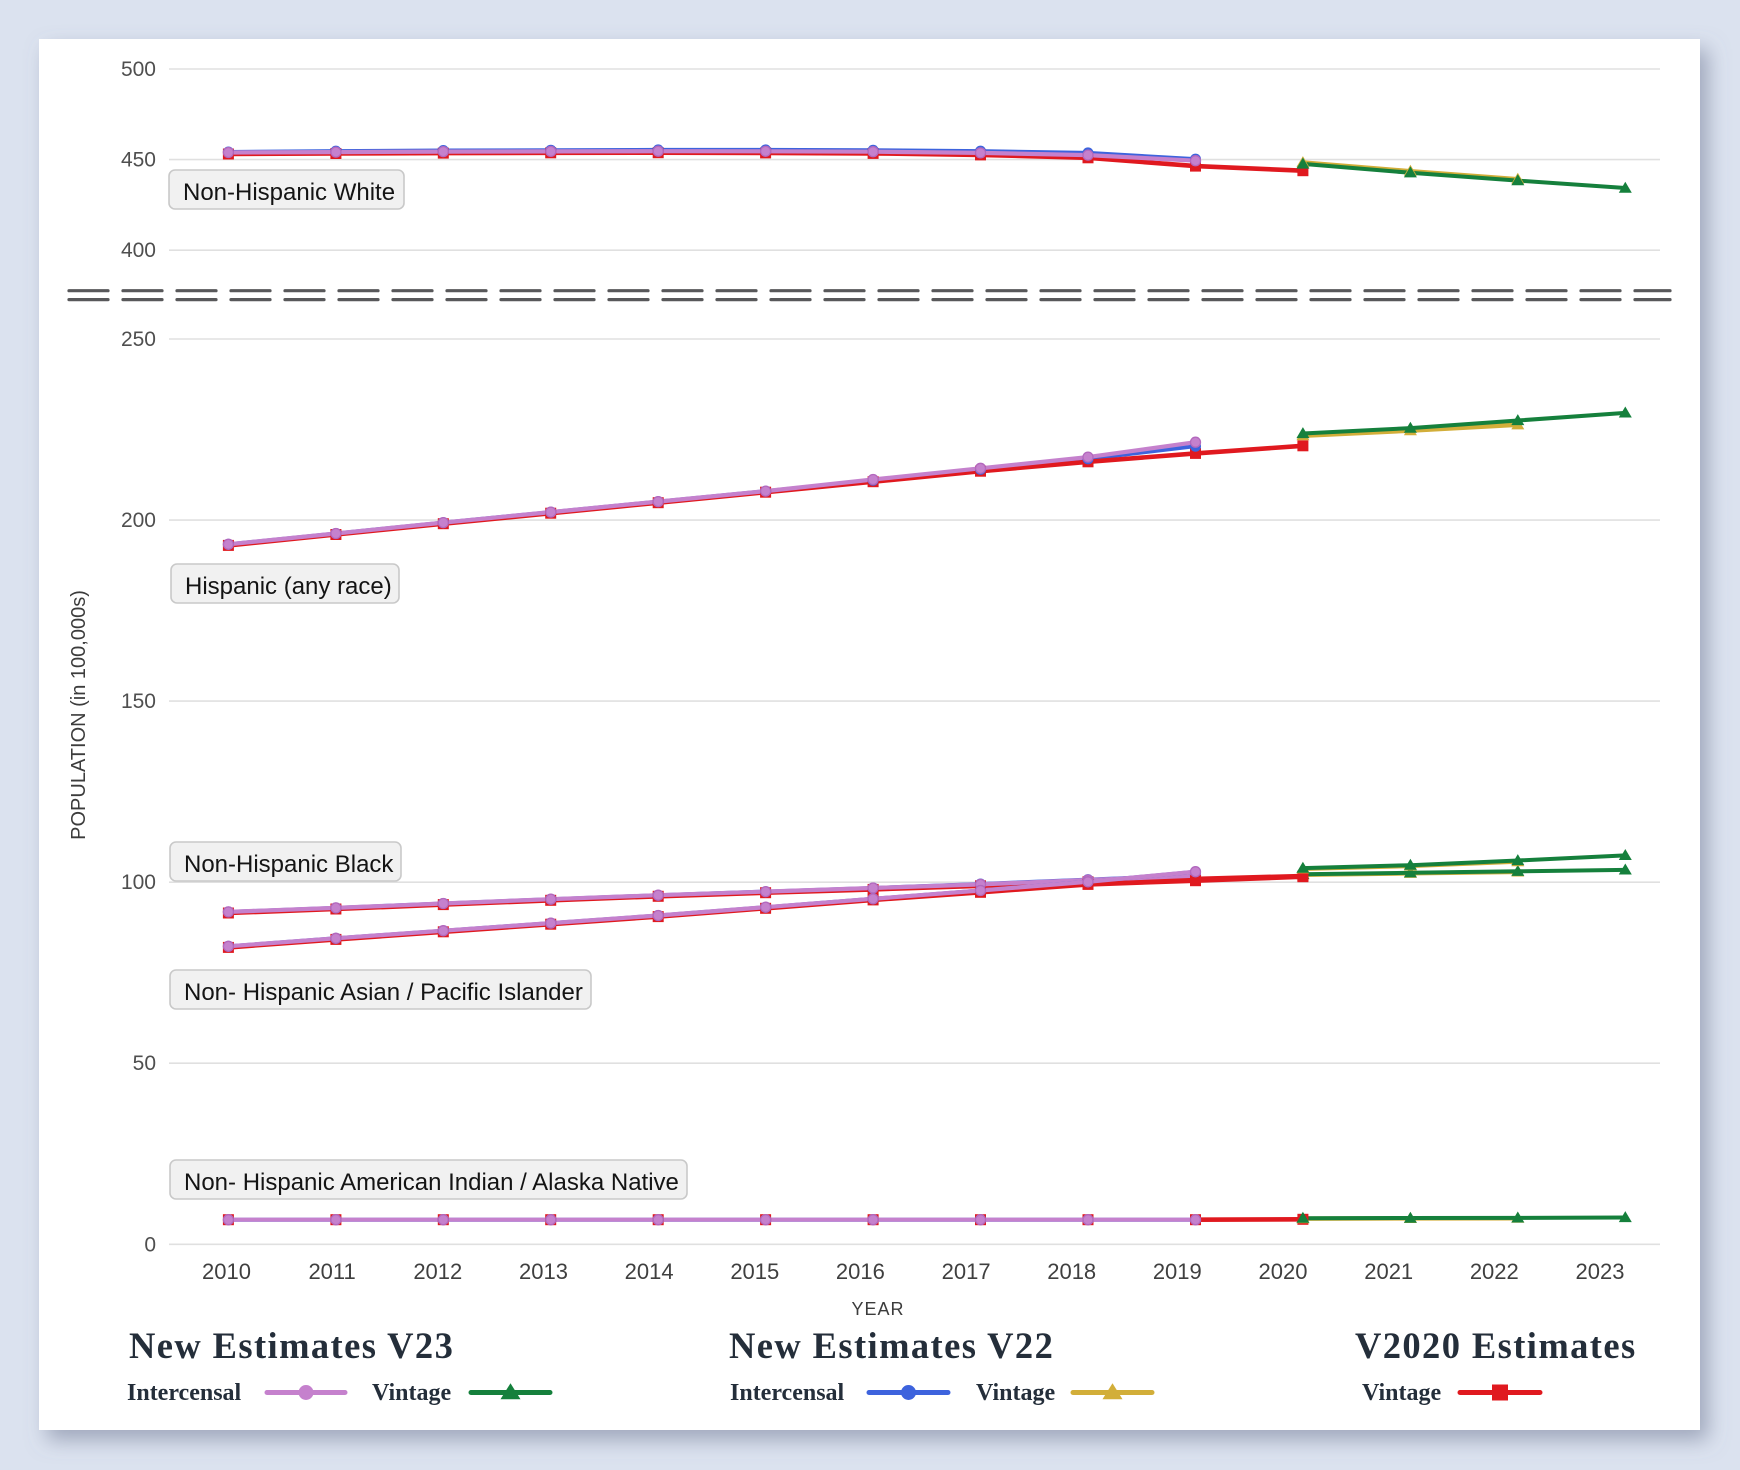  Describe the element at coordinates (383, 992) in the screenshot. I see `svg-text:Non- Hispanic Asian / Pacific: Non- Hispanic Asian / Pacific Islander` at that location.